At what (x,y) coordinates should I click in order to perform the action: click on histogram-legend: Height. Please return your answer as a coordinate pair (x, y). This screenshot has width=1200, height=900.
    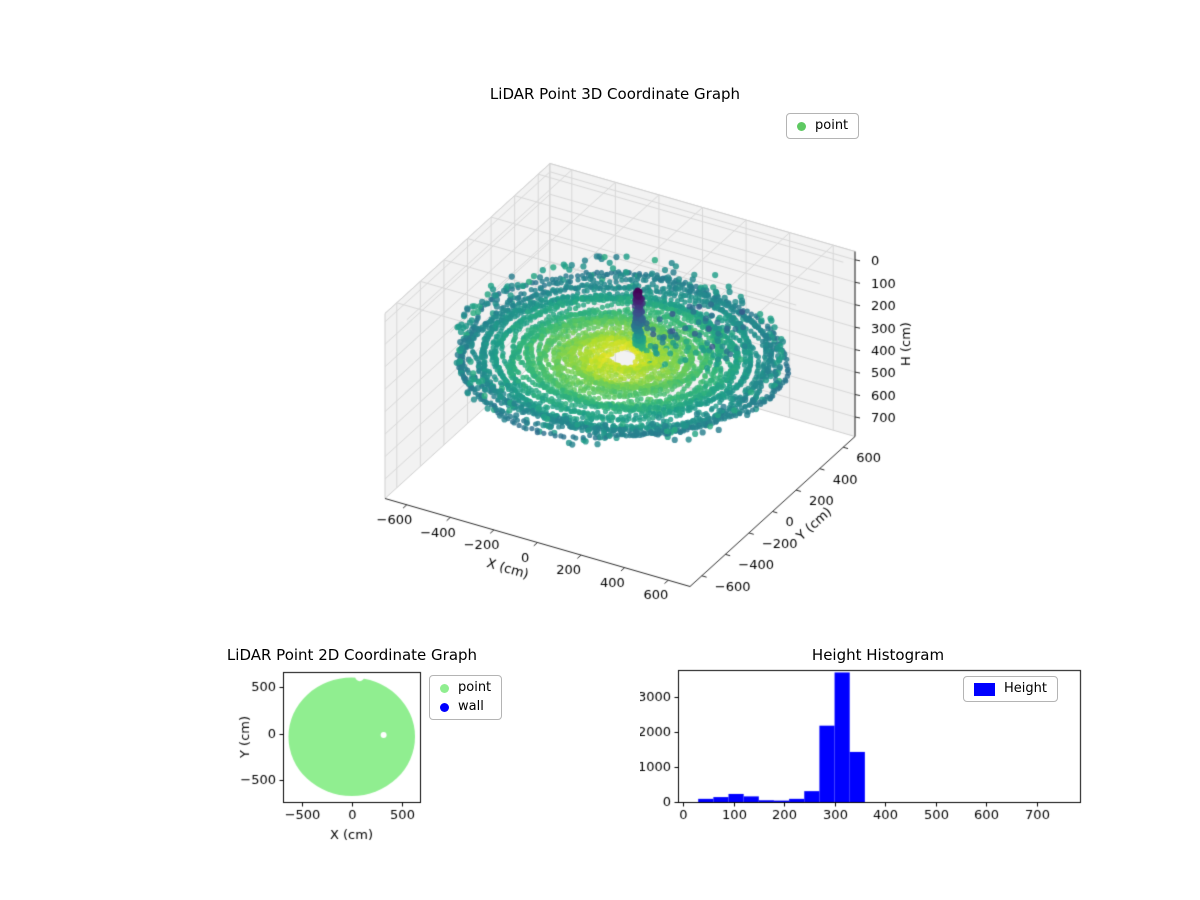
    Looking at the image, I should click on (1010, 689).